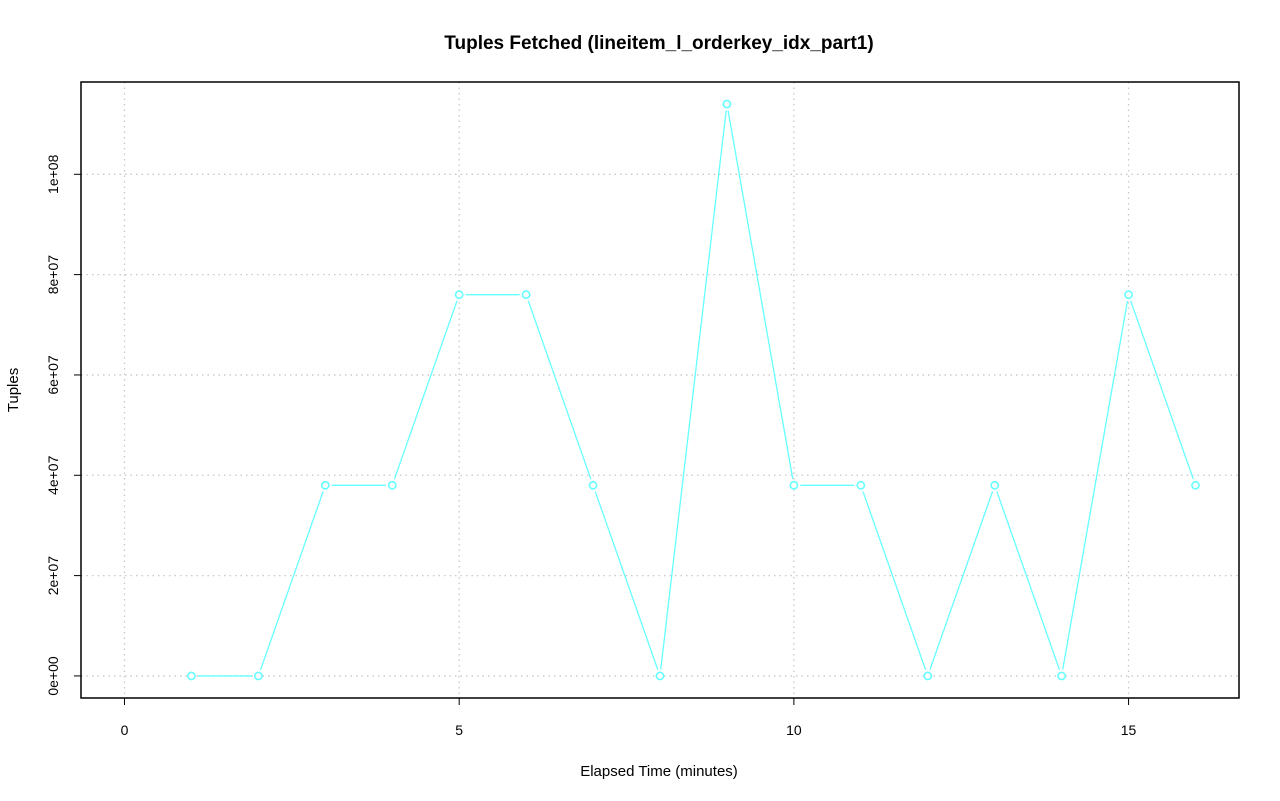  I want to click on x-axis: 0 5 10 15, so click(629, 717).